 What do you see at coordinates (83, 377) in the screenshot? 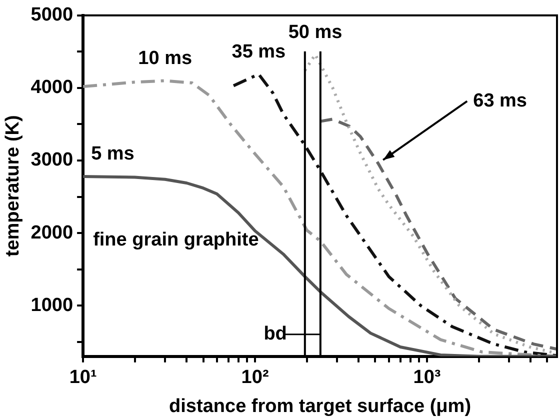
I see `x-tick-label: 10¹` at bounding box center [83, 377].